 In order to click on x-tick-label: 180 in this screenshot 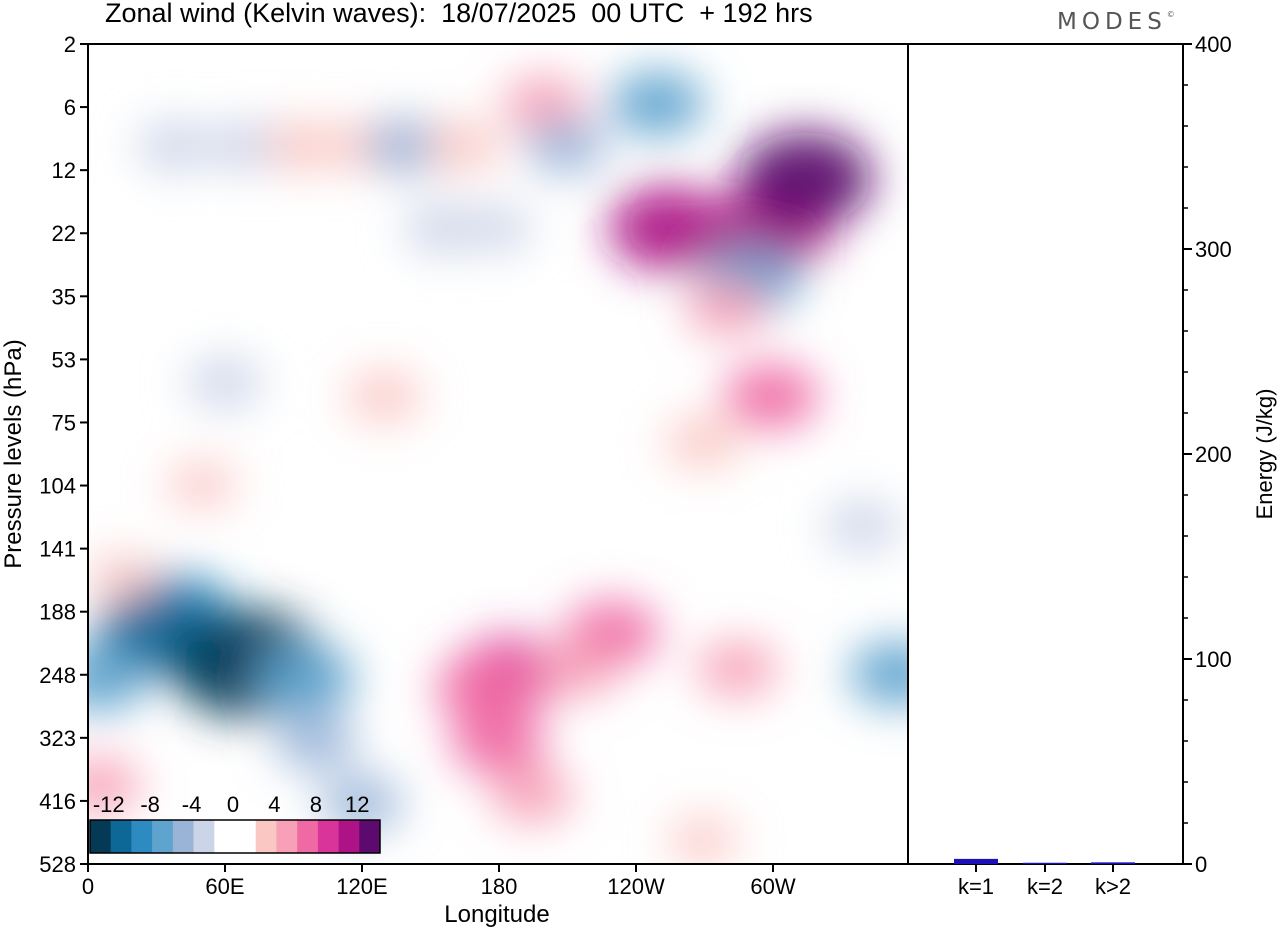, I will do `click(499, 886)`.